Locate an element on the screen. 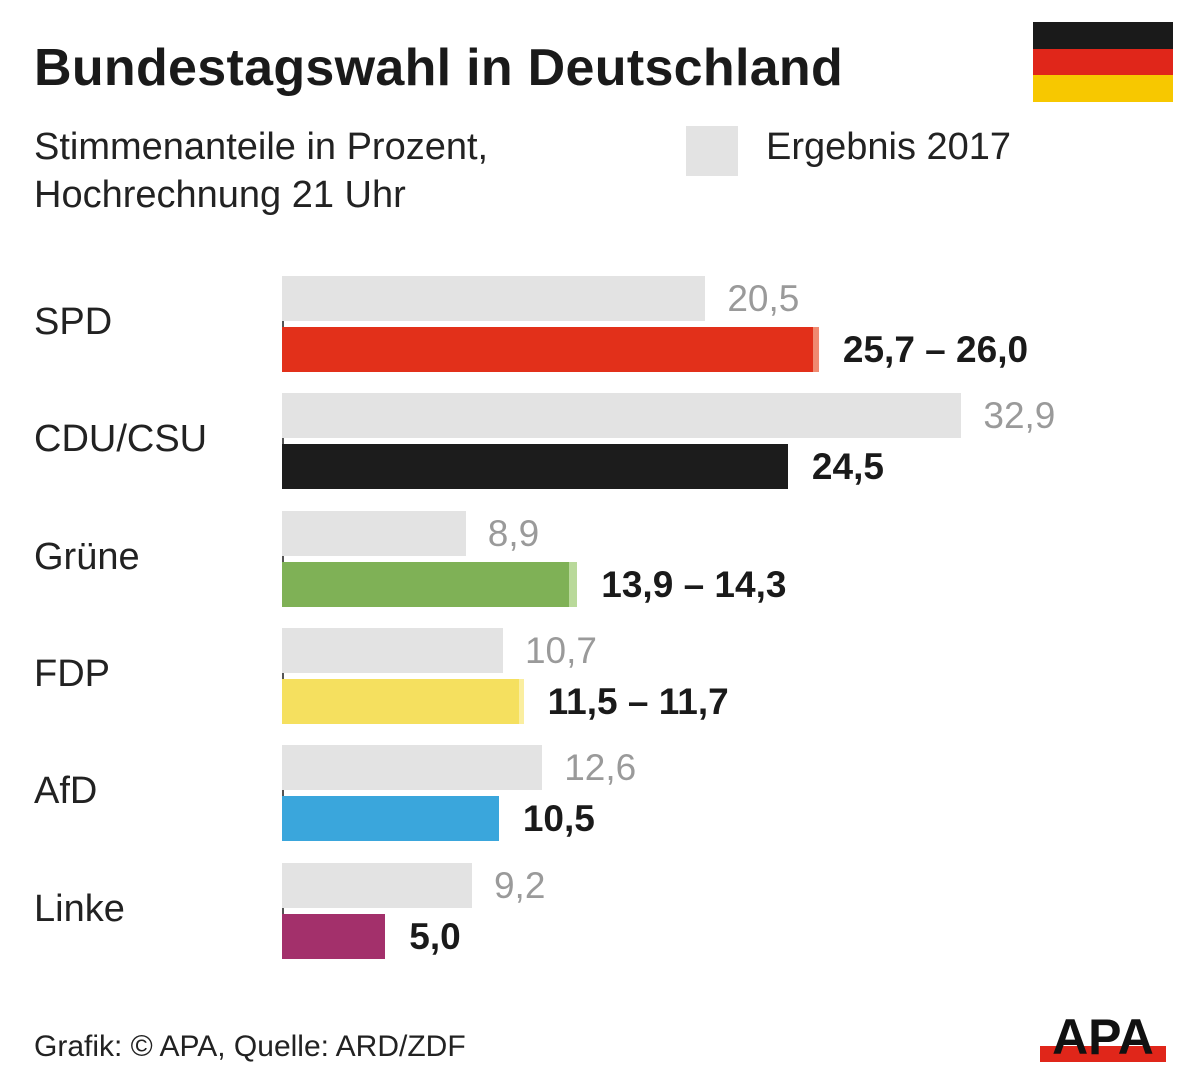 This screenshot has width=1200, height=1090. flag-stripe-red is located at coordinates (1103, 62).